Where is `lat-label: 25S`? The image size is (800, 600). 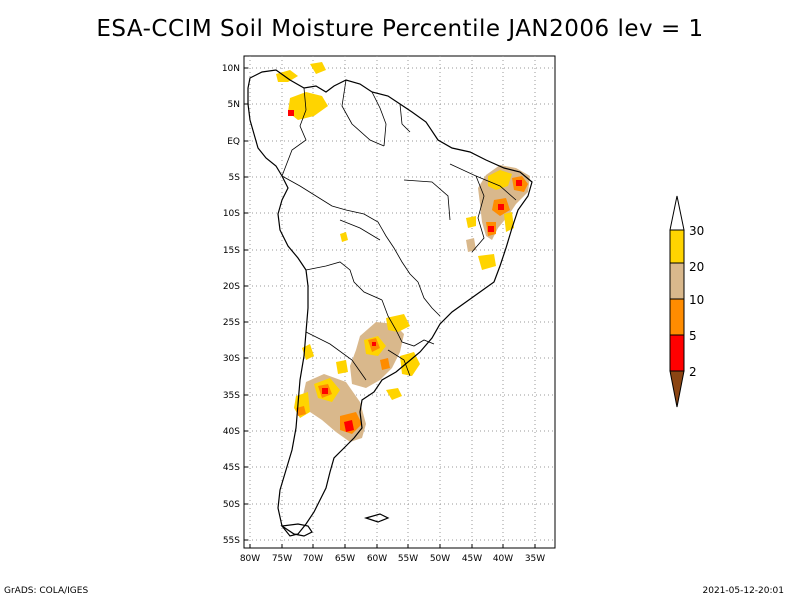
lat-label: 25S is located at coordinates (231, 323).